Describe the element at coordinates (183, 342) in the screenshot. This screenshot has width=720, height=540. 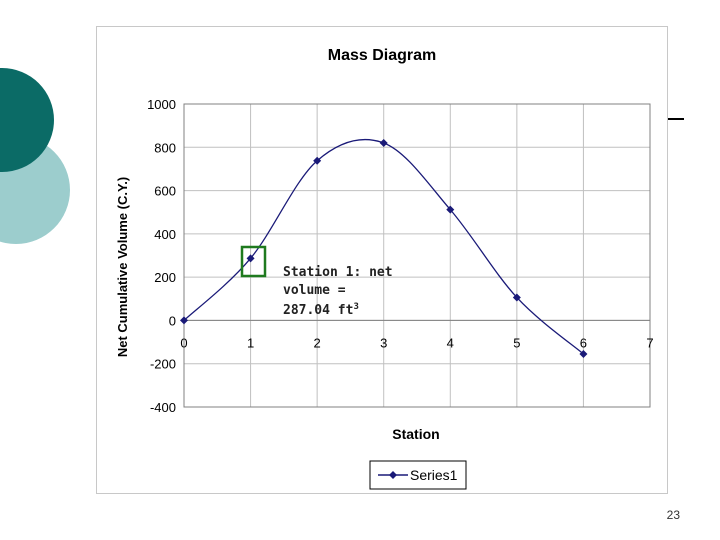
I see `x-tick-label: 0` at that location.